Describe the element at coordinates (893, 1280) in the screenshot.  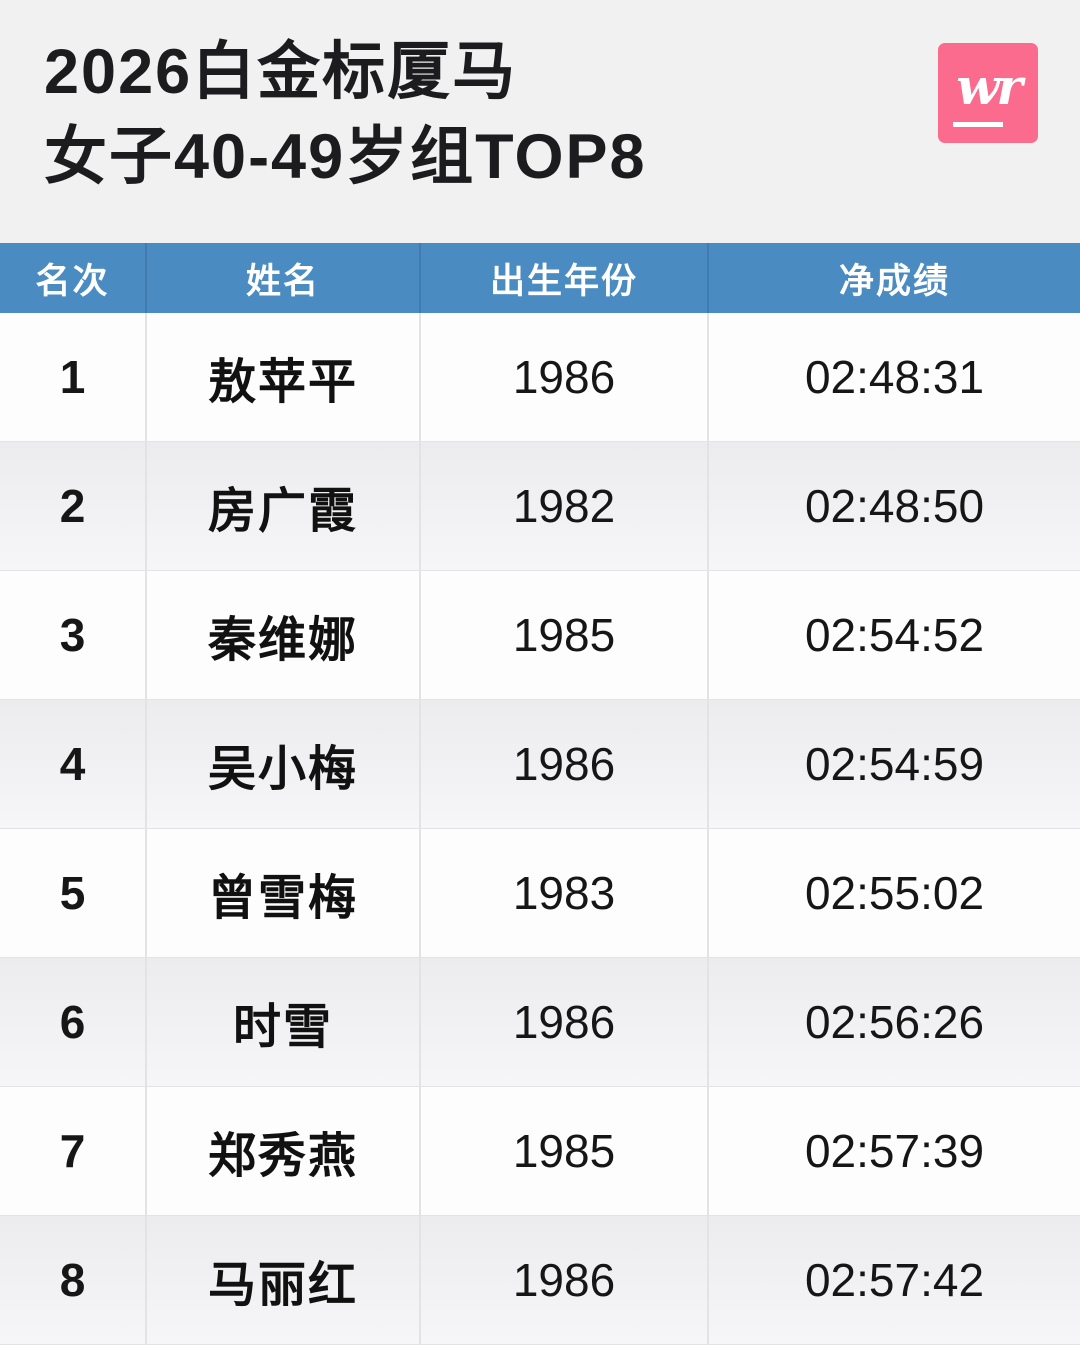
I see `net-time-cell: 02:57:42` at that location.